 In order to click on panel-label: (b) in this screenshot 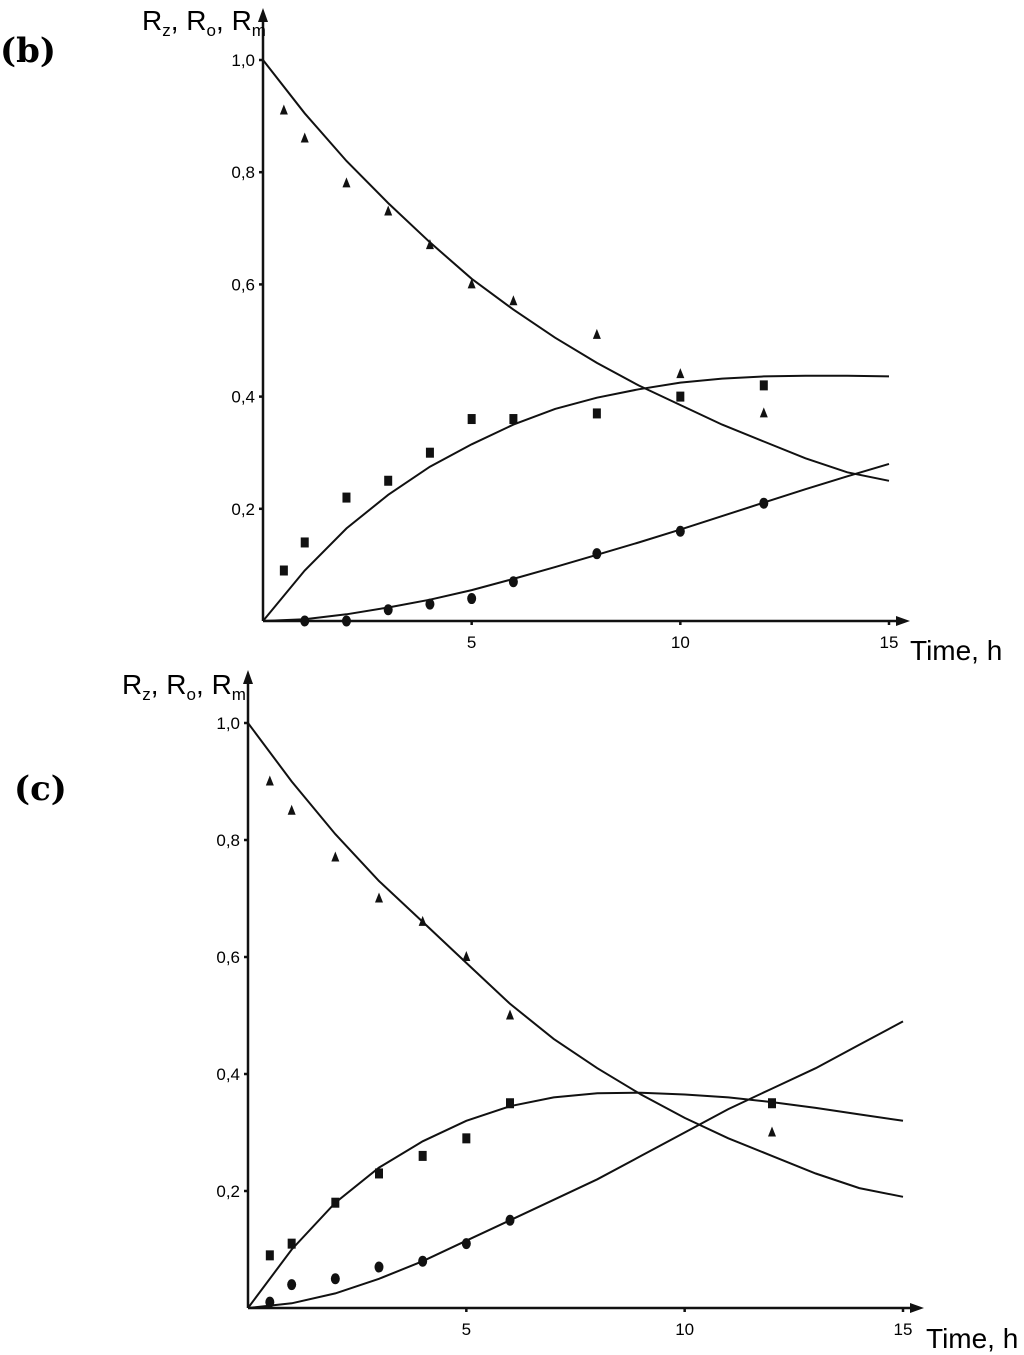, I will do `click(28, 51)`.